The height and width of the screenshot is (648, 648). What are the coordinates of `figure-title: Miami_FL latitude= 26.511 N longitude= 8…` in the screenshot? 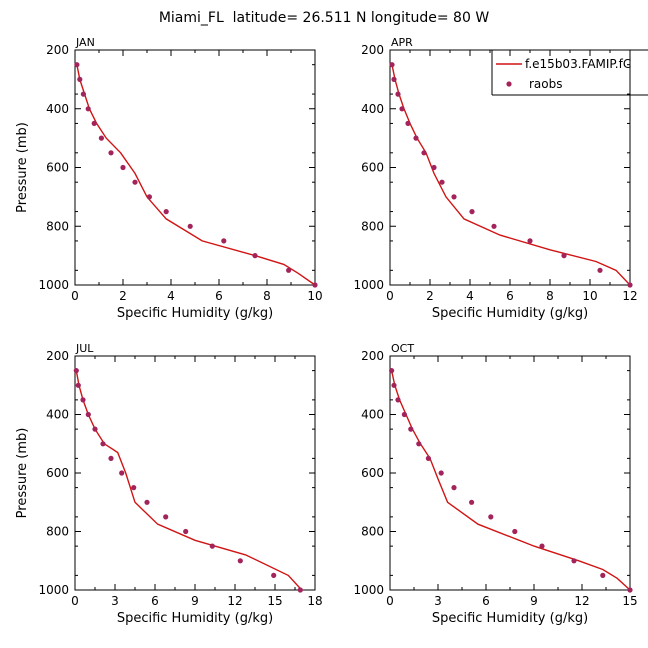 It's located at (324, 18).